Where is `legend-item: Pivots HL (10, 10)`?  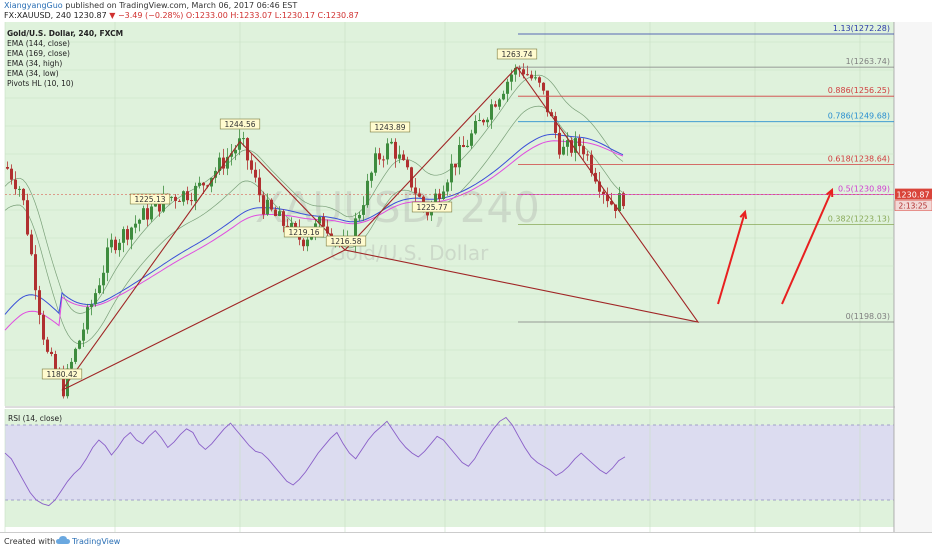 legend-item: Pivots HL (10, 10) is located at coordinates (40, 83).